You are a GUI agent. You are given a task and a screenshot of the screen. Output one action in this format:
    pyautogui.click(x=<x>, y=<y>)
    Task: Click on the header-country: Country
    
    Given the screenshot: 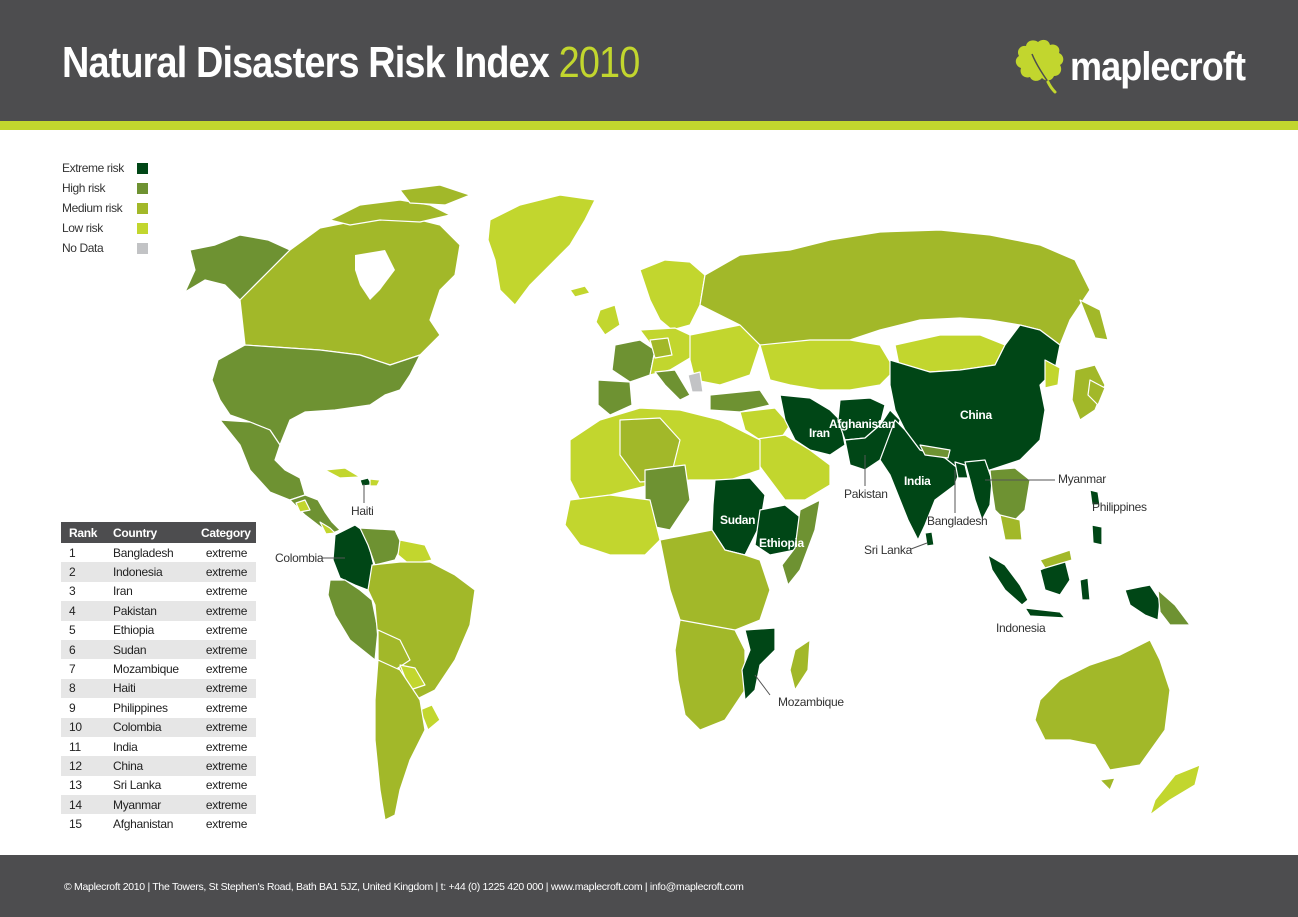 What is the action you would take?
    pyautogui.click(x=149, y=532)
    